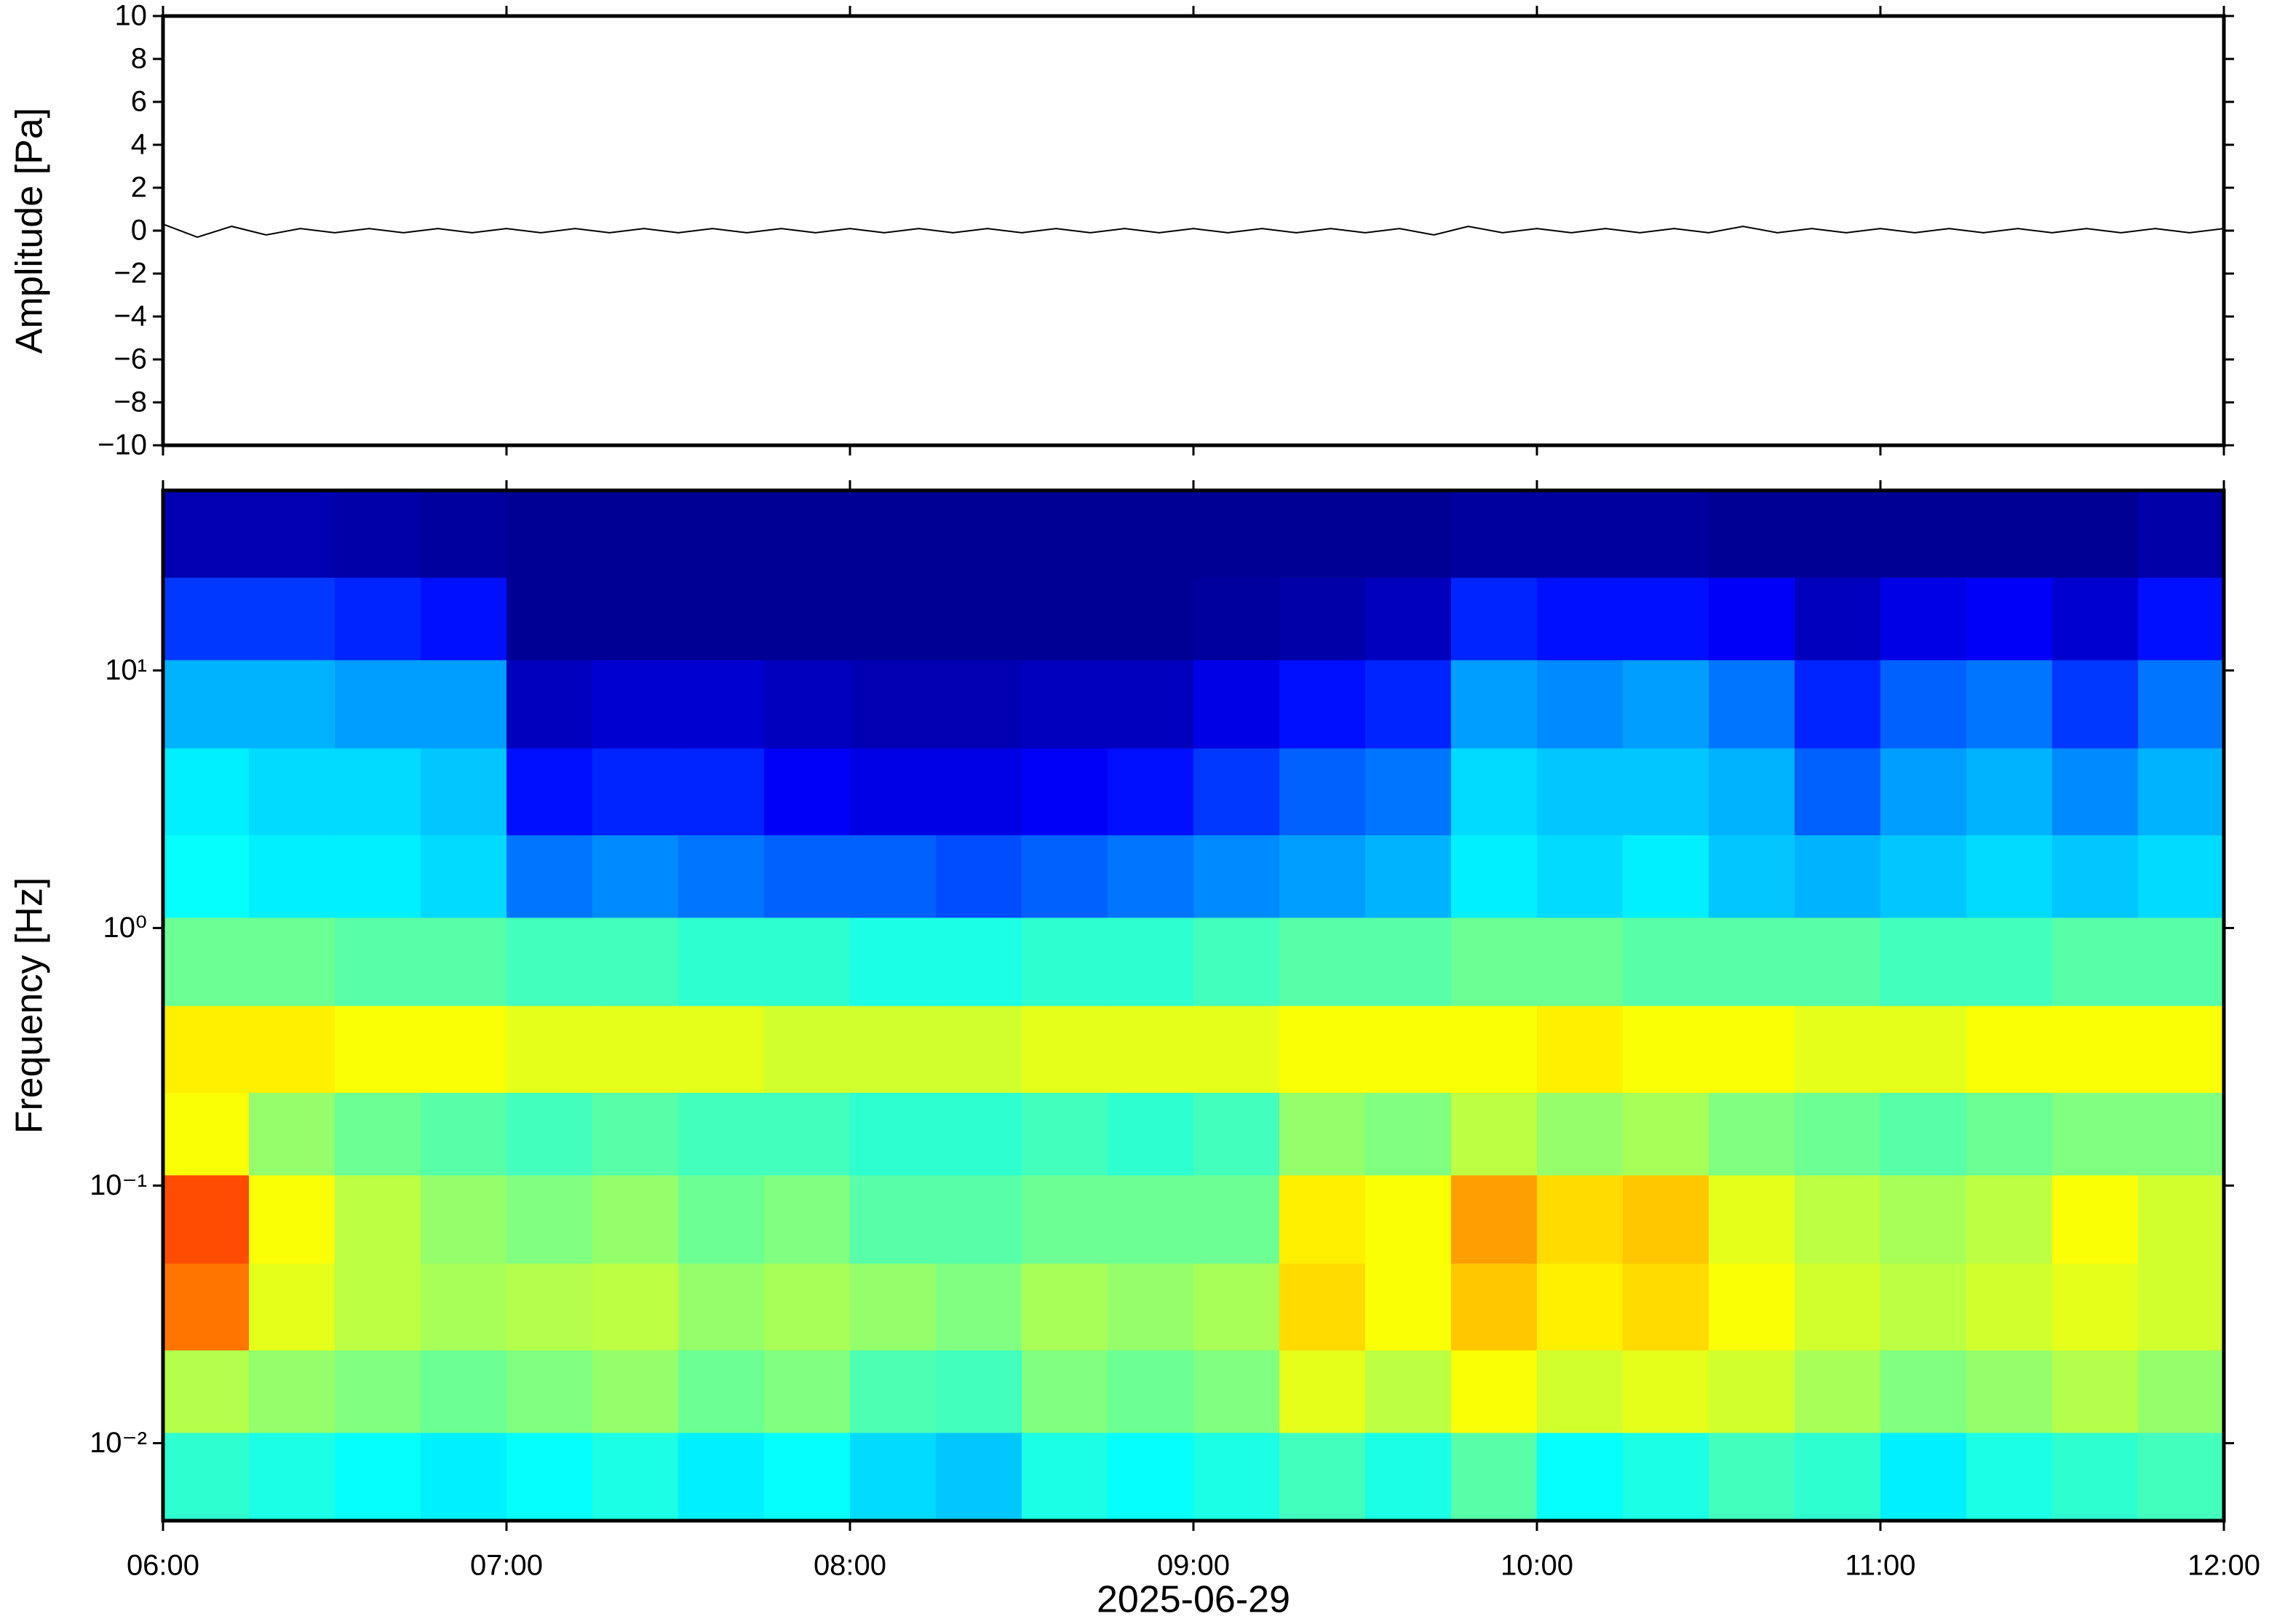  What do you see at coordinates (1193, 1566) in the screenshot?
I see `x-tick-label: 09:00` at bounding box center [1193, 1566].